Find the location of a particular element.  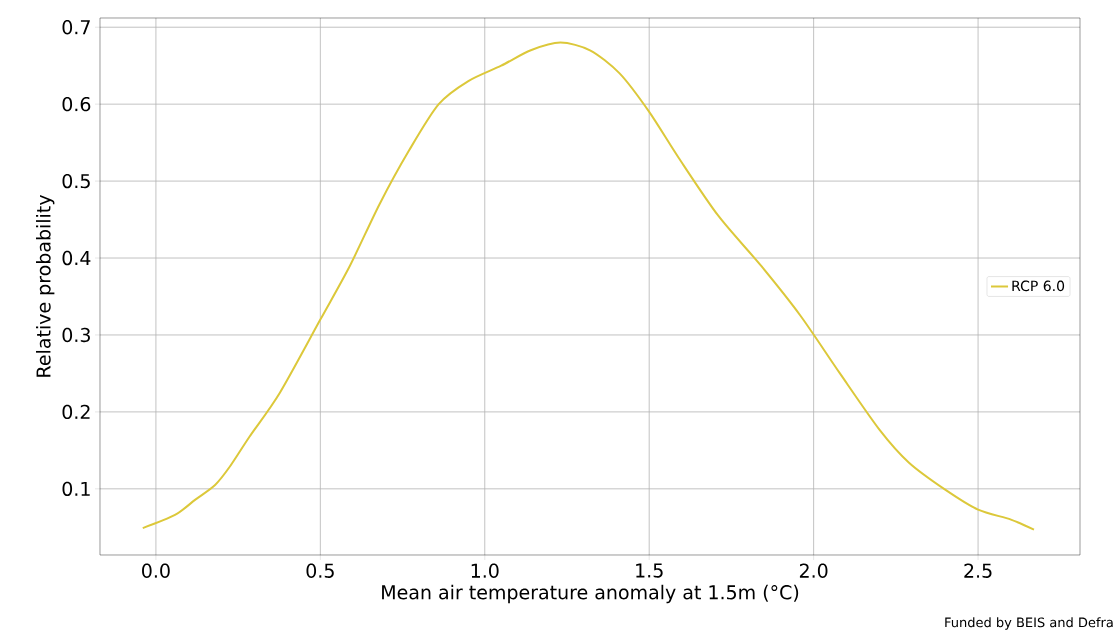

x-tick-label: 0.5 is located at coordinates (320, 570).